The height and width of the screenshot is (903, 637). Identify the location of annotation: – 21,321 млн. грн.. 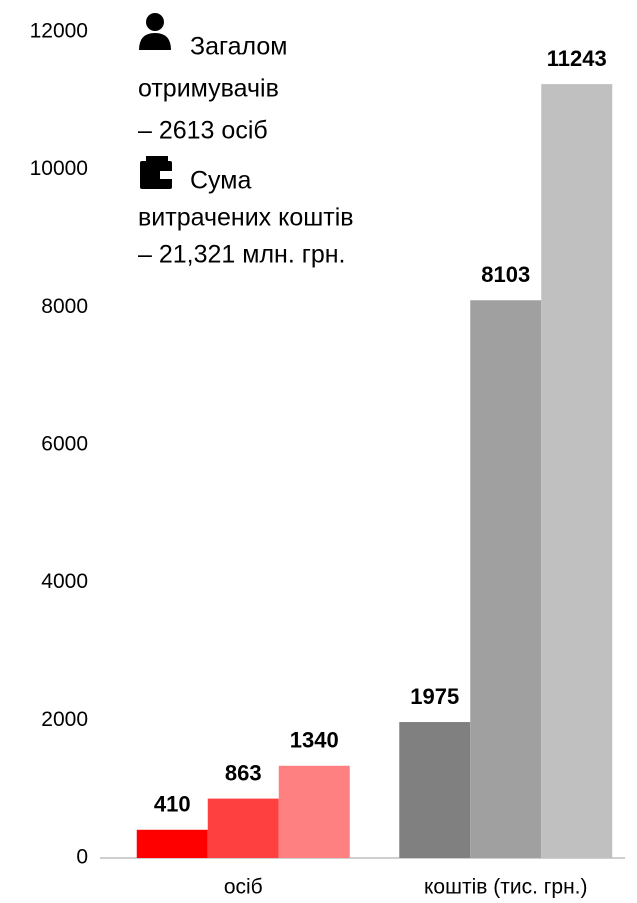
(242, 255).